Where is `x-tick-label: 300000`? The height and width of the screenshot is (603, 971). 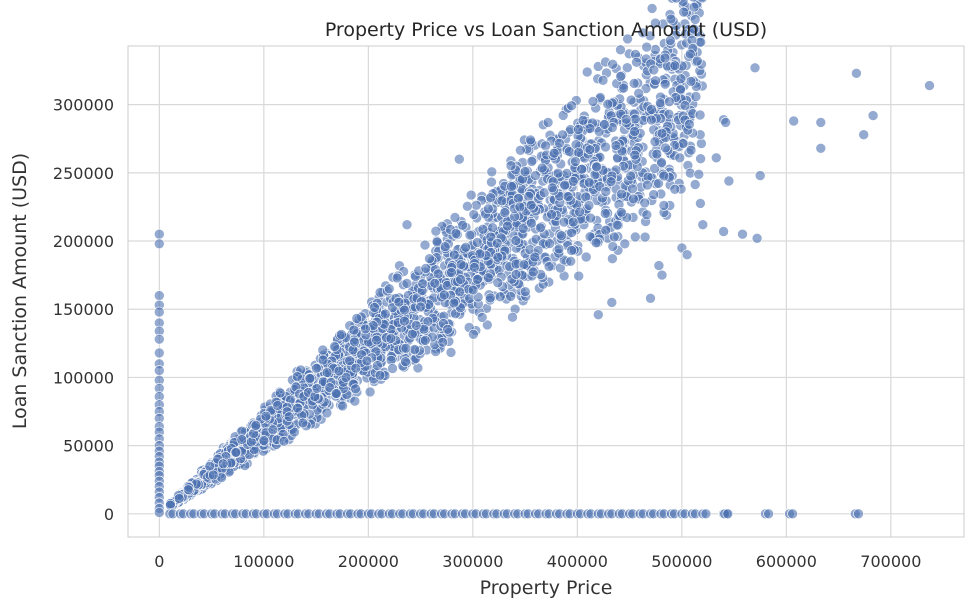 x-tick-label: 300000 is located at coordinates (472, 561).